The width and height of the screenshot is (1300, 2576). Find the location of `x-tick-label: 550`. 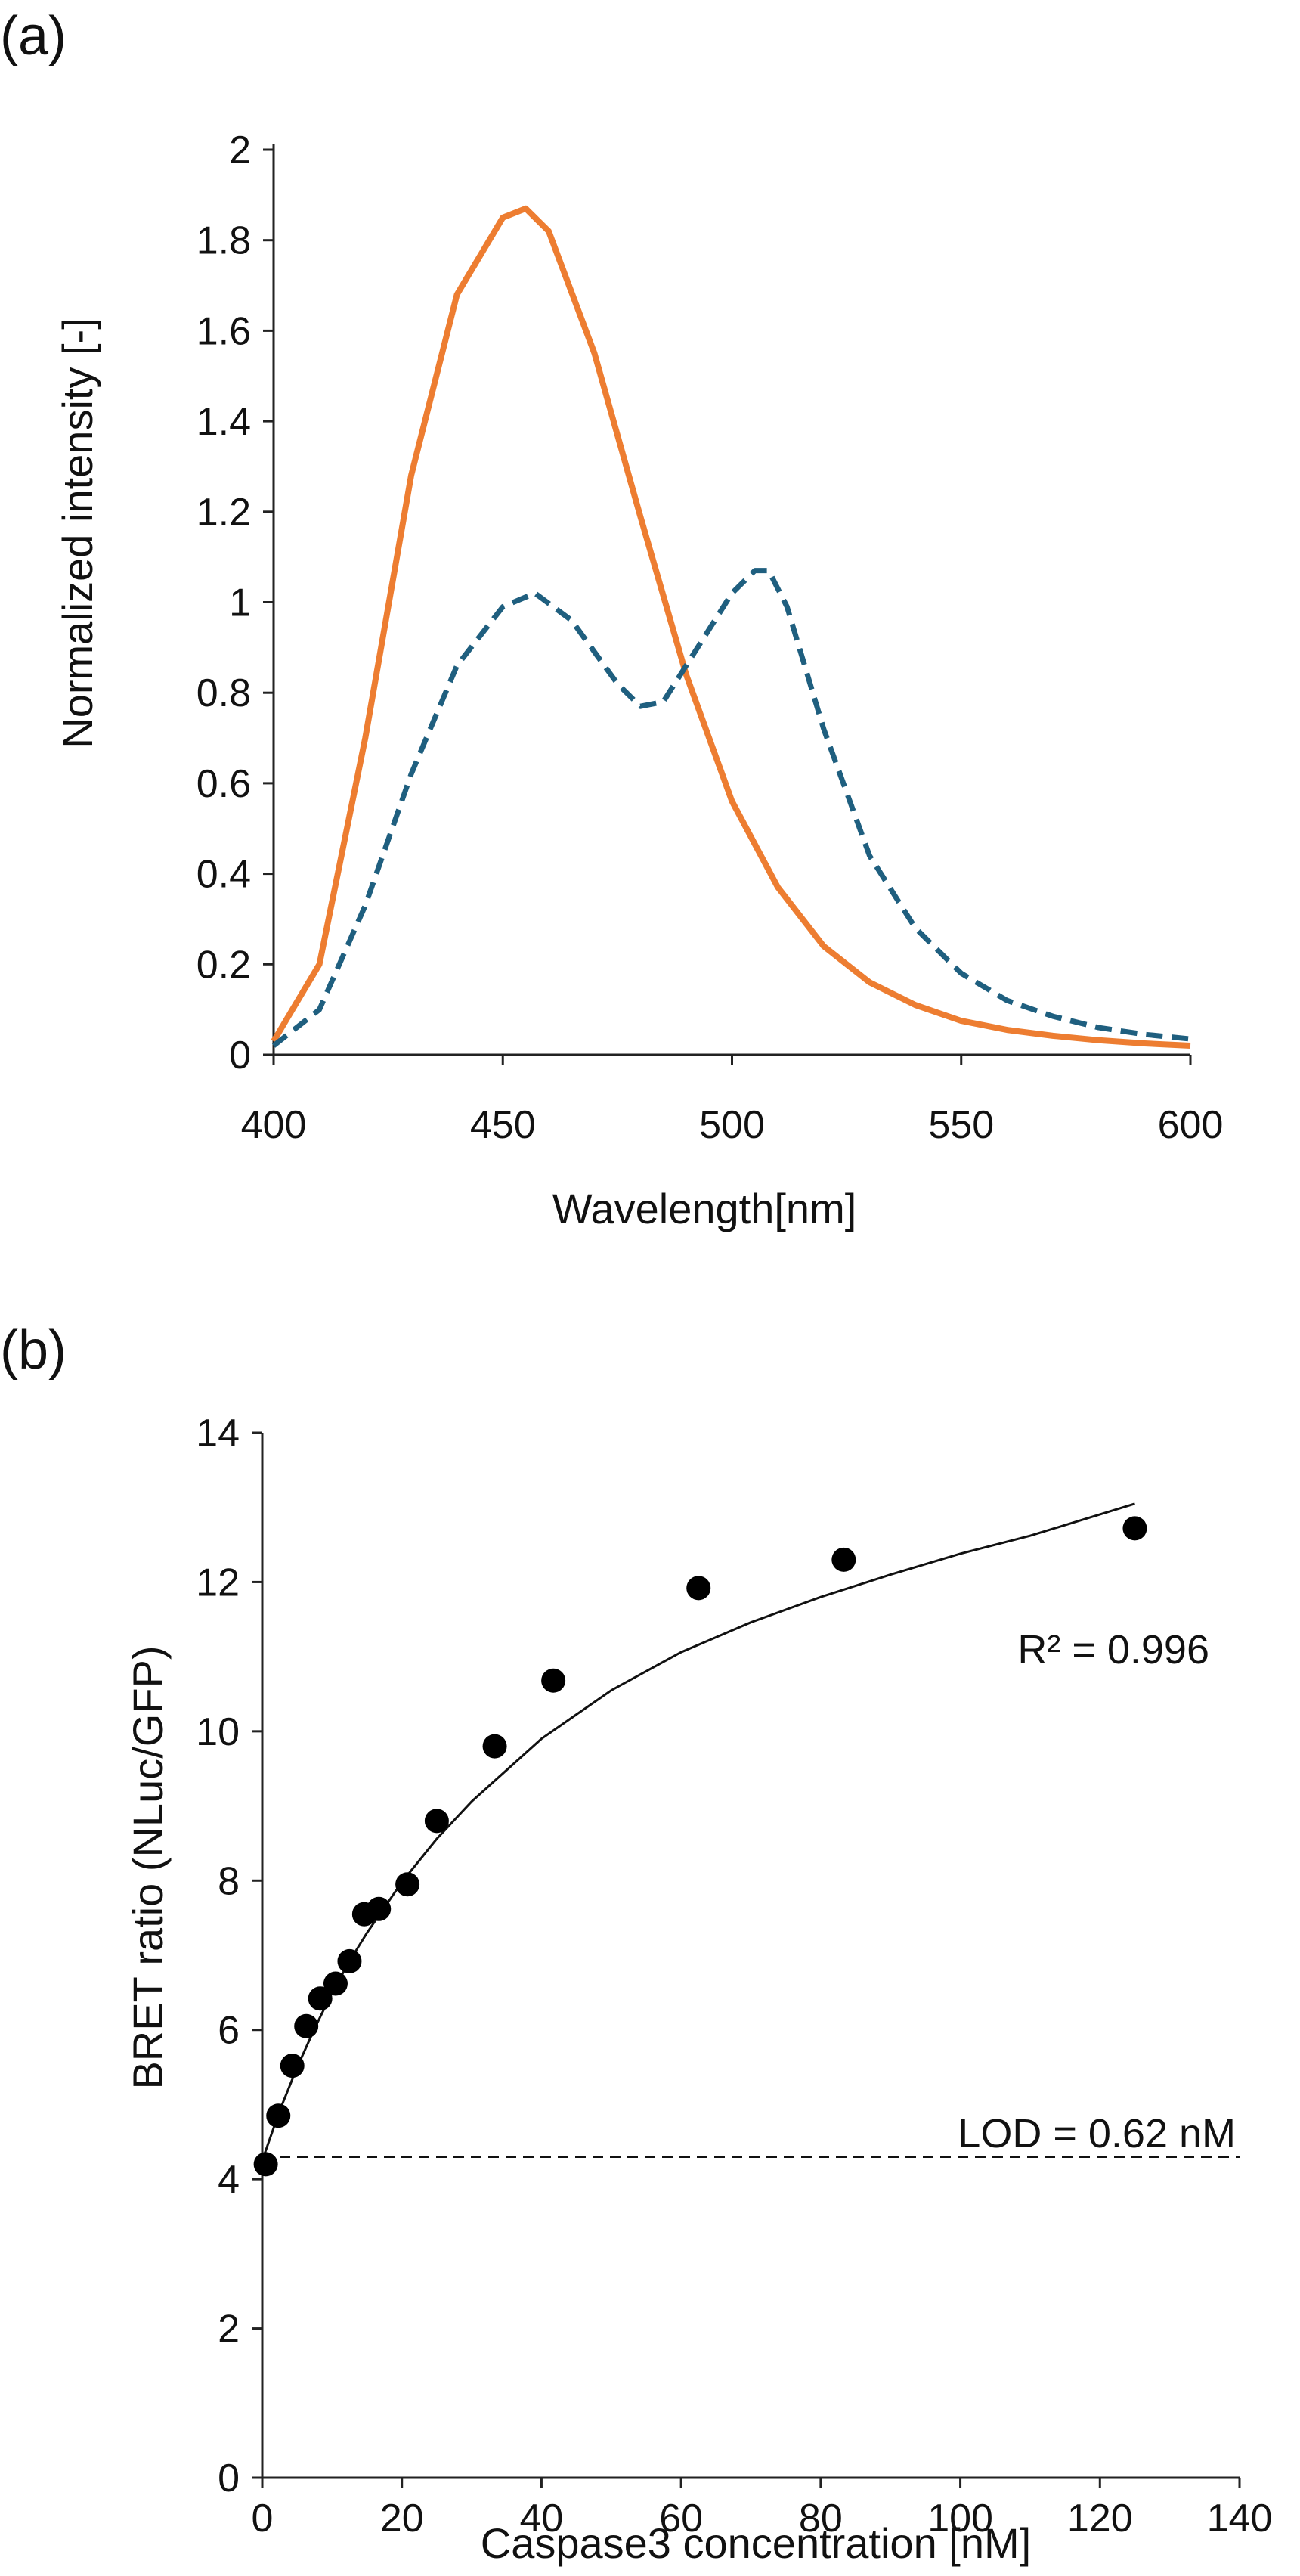

x-tick-label: 550 is located at coordinates (961, 1125).